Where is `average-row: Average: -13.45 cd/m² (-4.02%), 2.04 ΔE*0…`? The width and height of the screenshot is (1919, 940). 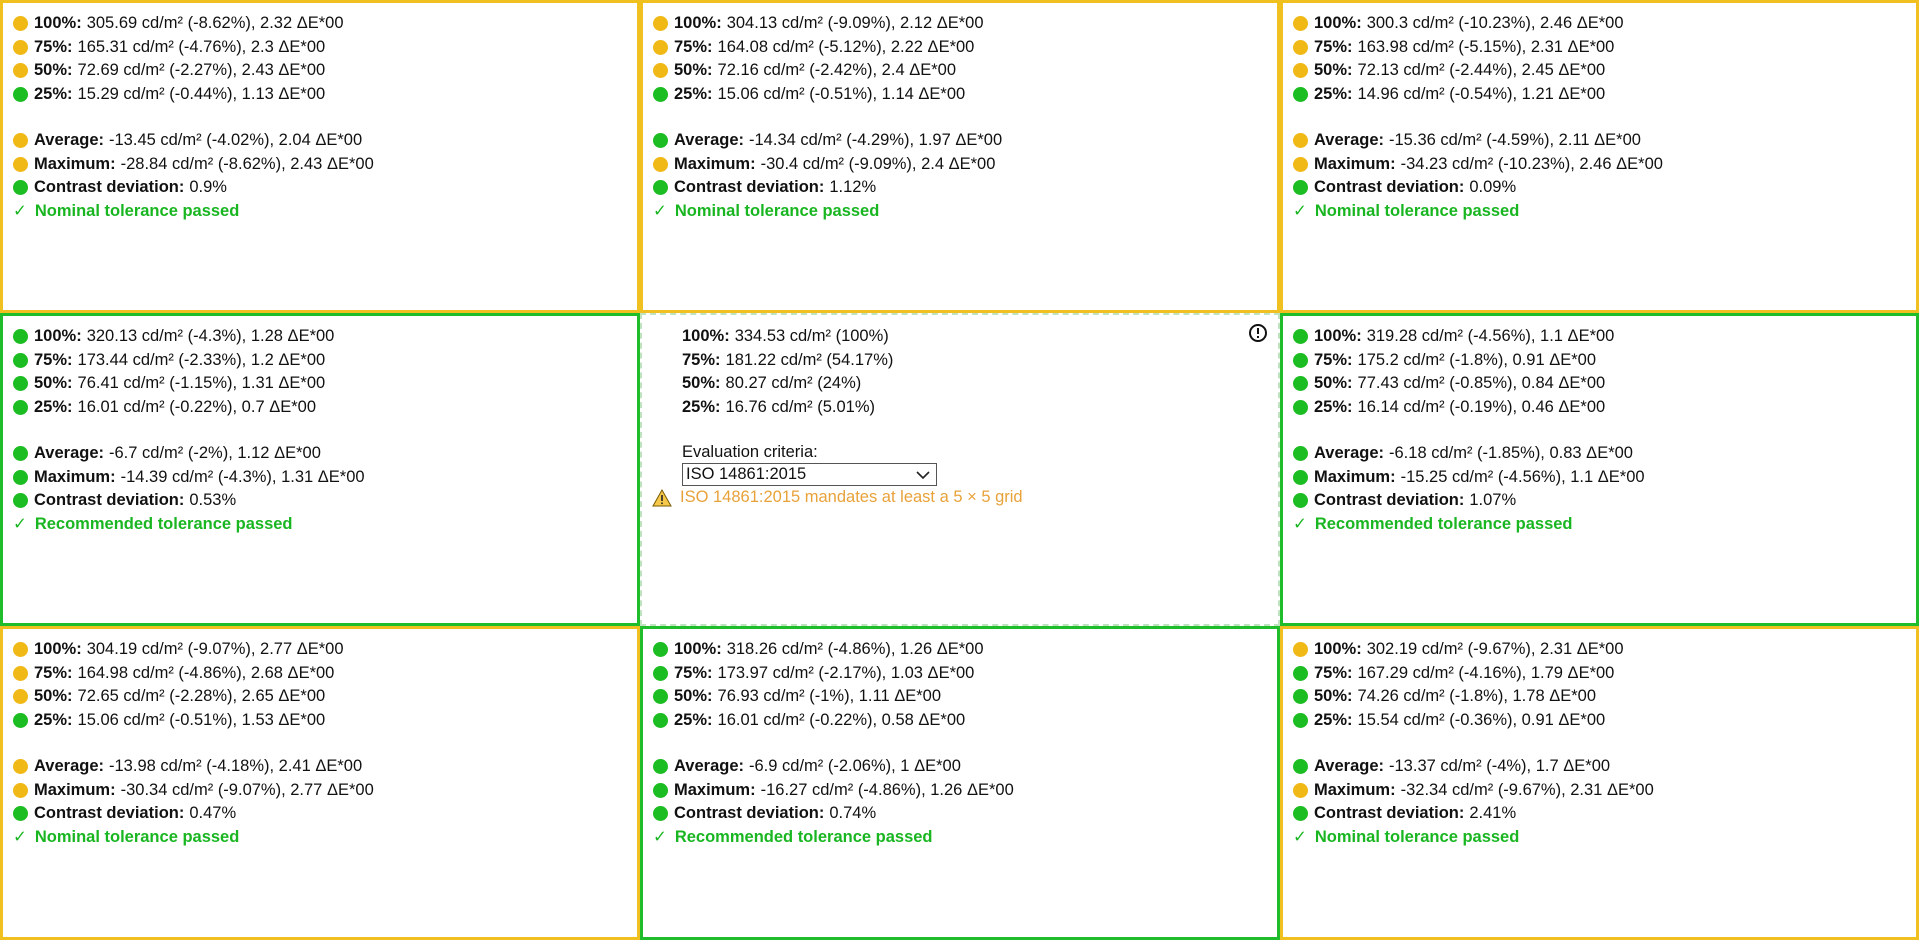 average-row: Average: -13.45 cd/m² (-4.02%), 2.04 ΔE*0… is located at coordinates (325, 141).